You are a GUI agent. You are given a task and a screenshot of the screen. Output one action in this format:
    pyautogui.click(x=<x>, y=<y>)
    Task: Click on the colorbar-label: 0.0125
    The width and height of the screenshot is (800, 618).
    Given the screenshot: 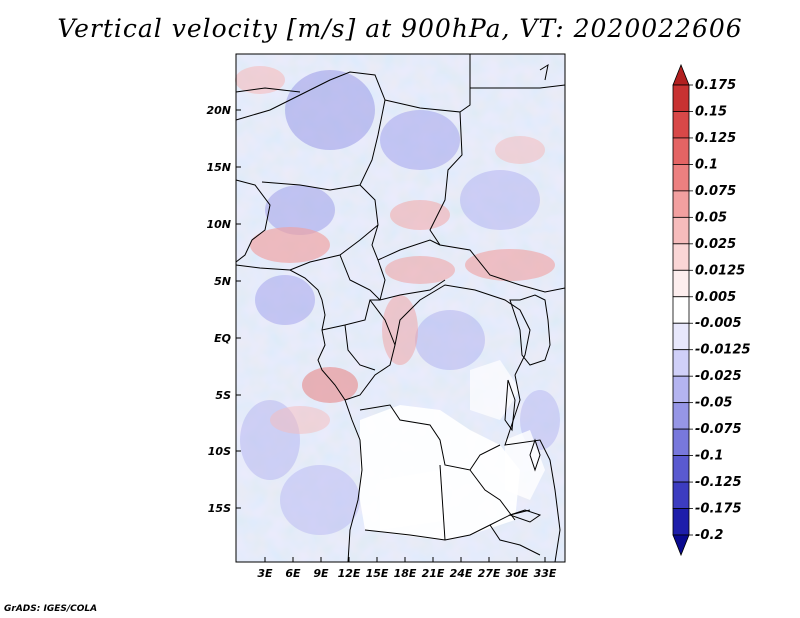 What is the action you would take?
    pyautogui.click(x=720, y=270)
    